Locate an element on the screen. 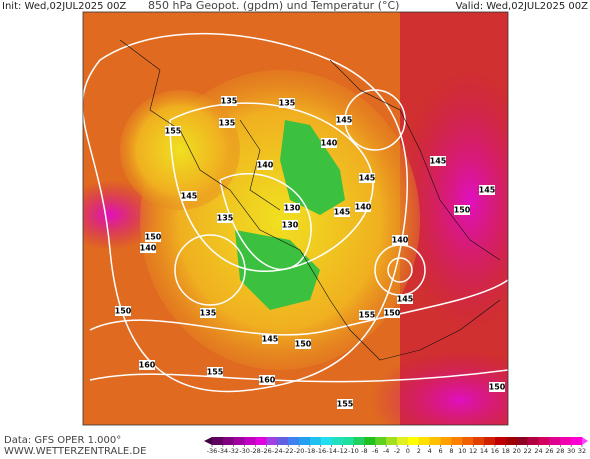 Image resolution: width=590 pixels, height=459 pixels. colorbar-tick-label: -4 is located at coordinates (386, 451).